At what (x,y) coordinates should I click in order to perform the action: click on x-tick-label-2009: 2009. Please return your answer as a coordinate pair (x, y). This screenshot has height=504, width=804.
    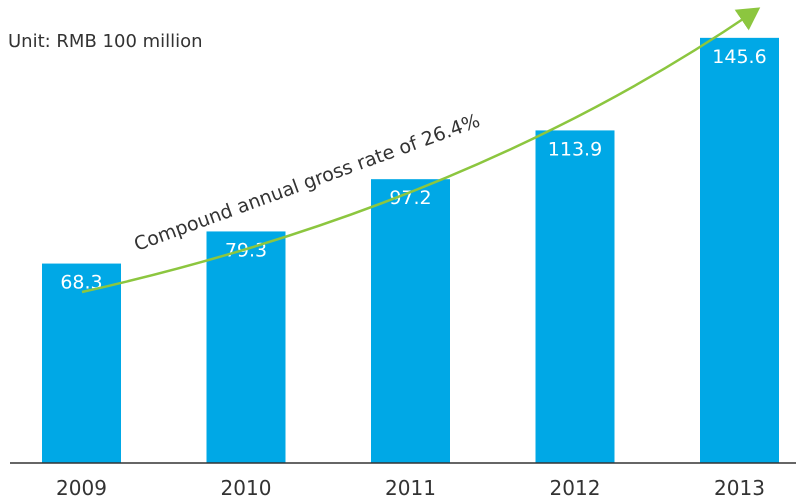
    Looking at the image, I should click on (81, 488).